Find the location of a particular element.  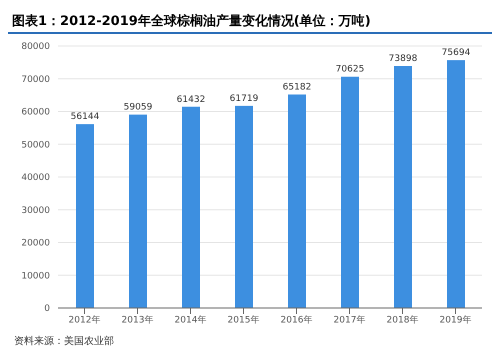

y-tick-label: 30000 is located at coordinates (35, 211).